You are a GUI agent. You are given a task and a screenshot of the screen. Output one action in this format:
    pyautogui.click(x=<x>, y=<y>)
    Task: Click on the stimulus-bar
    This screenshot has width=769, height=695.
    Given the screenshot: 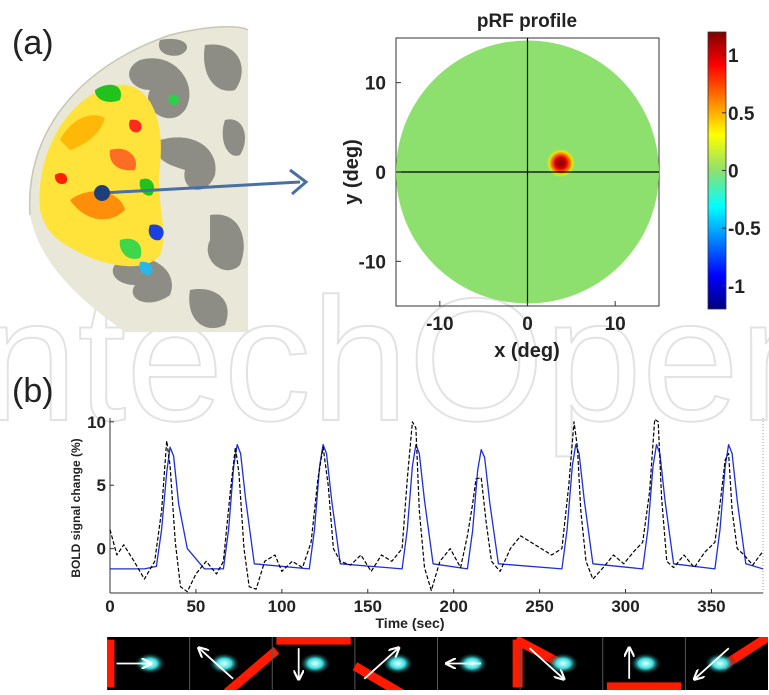 What is the action you would take?
    pyautogui.click(x=251, y=670)
    